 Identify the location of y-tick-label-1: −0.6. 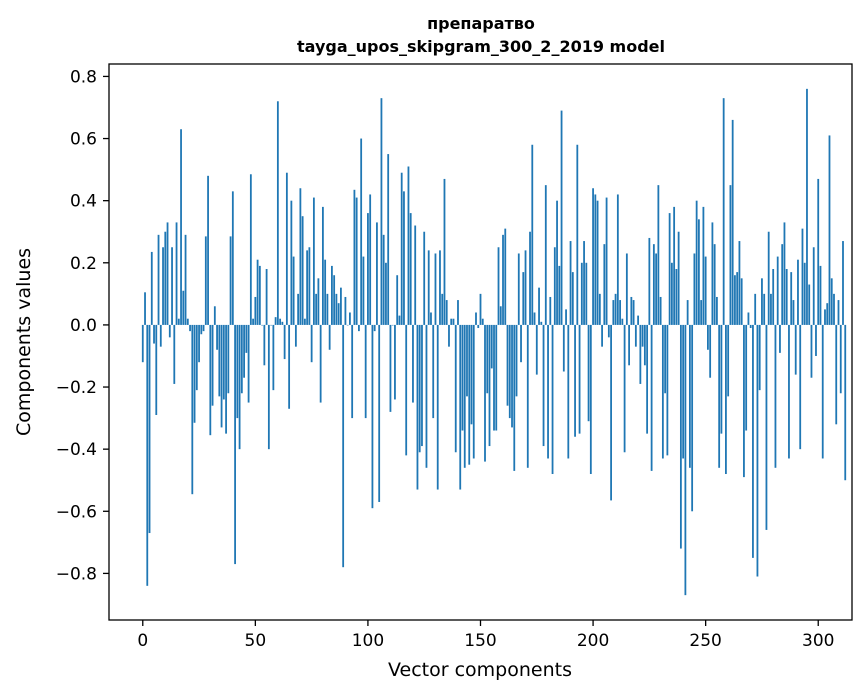
(76, 512).